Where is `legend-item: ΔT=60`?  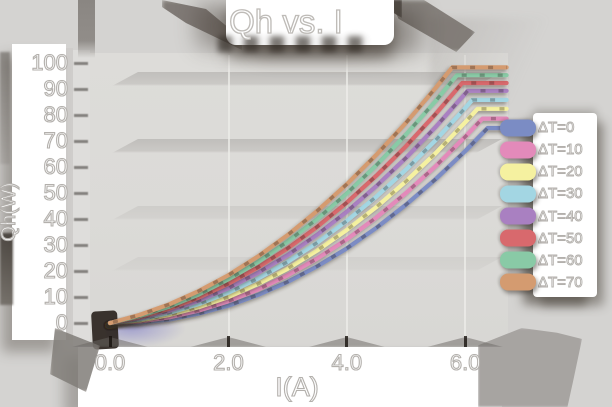
legend-item: ΔT=60 is located at coordinates (548, 260).